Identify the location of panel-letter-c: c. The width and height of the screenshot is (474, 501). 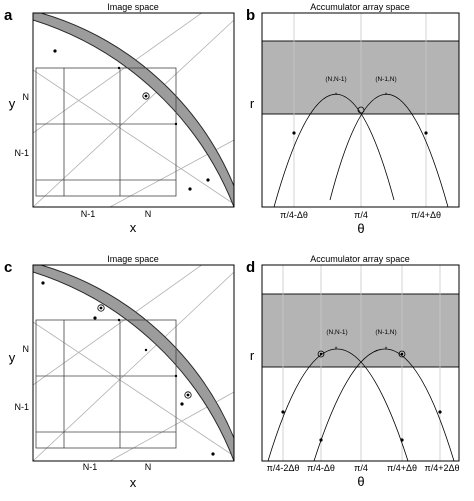
(8, 267).